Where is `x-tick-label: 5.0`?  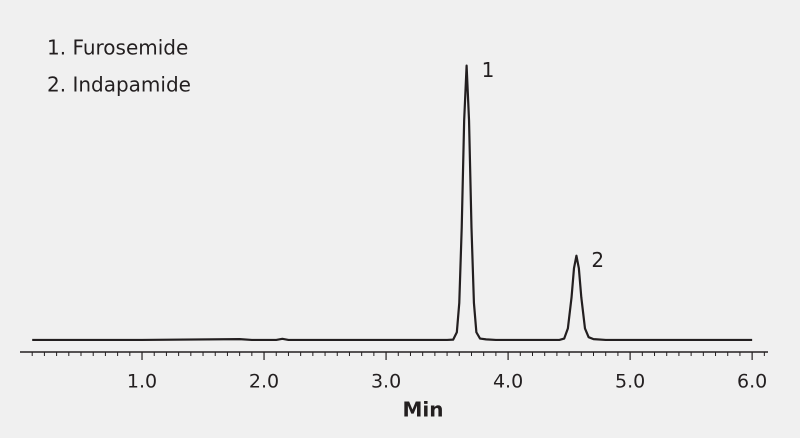 x-tick-label: 5.0 is located at coordinates (630, 382).